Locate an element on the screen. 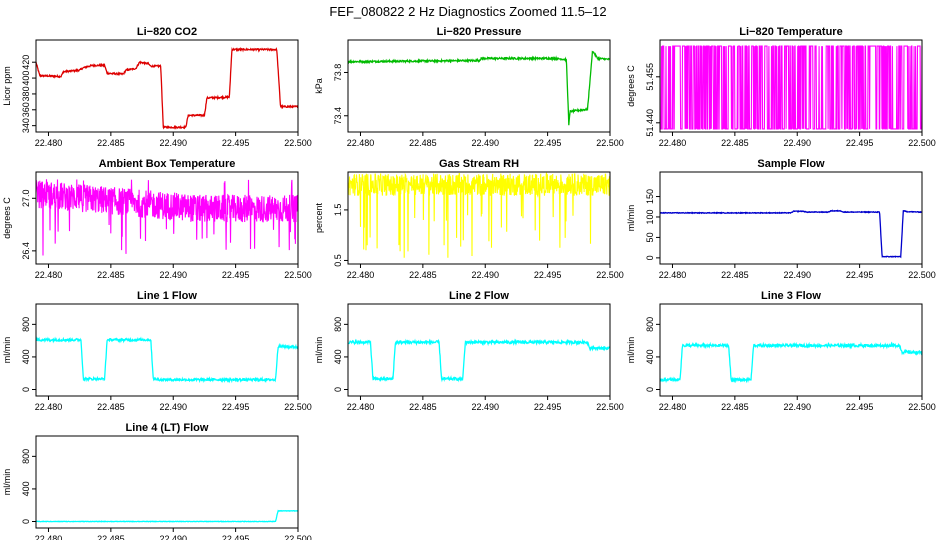 This screenshot has width=936, height=540. y-tick-label: 73.8 is located at coordinates (338, 73).